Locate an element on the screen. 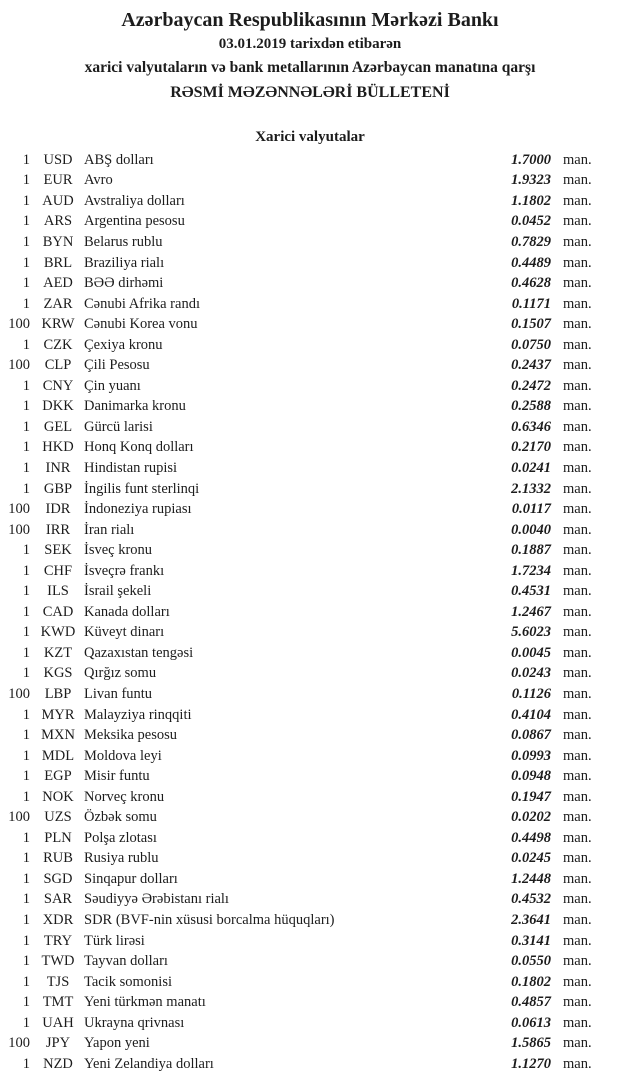 The width and height of the screenshot is (620, 1073). currency-name: Malayziya rinqqiti is located at coordinates (138, 714).